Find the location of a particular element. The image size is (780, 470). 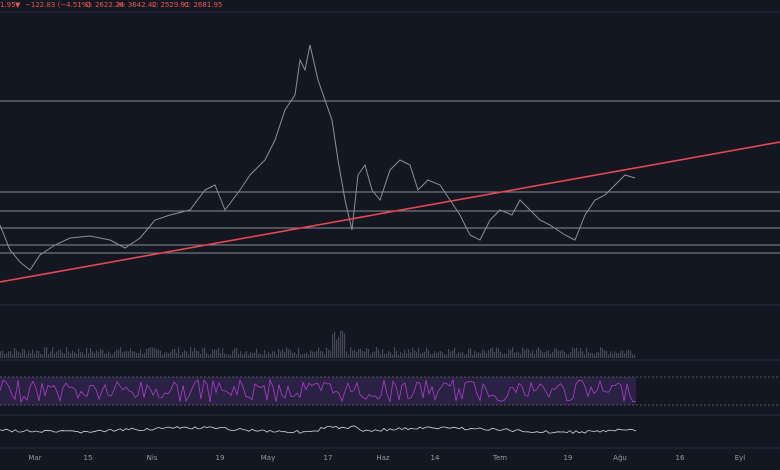

rsi-line is located at coordinates (318, 391).